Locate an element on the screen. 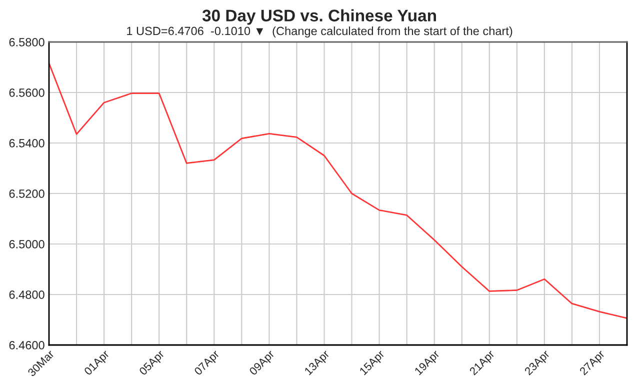  y-tick-label: 6.4600 is located at coordinates (26, 345).